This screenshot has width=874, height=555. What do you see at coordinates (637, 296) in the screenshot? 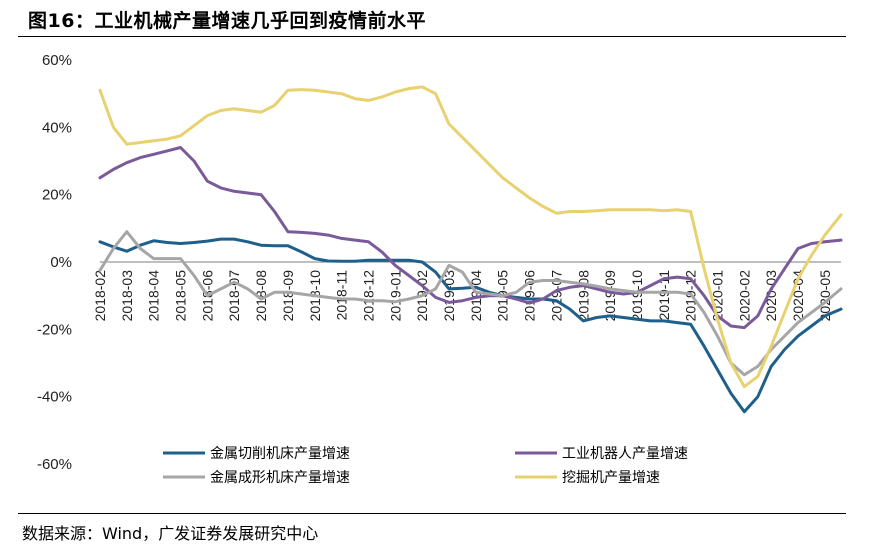
I see `x-tick-label: 2019-10` at bounding box center [637, 296].